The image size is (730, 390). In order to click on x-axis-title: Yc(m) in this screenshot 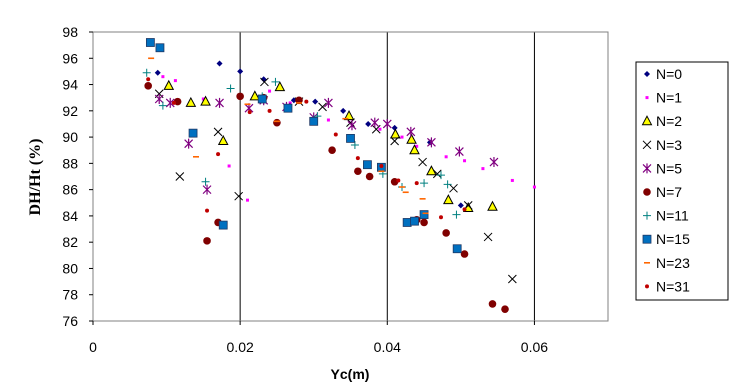, I will do `click(350, 374)`.